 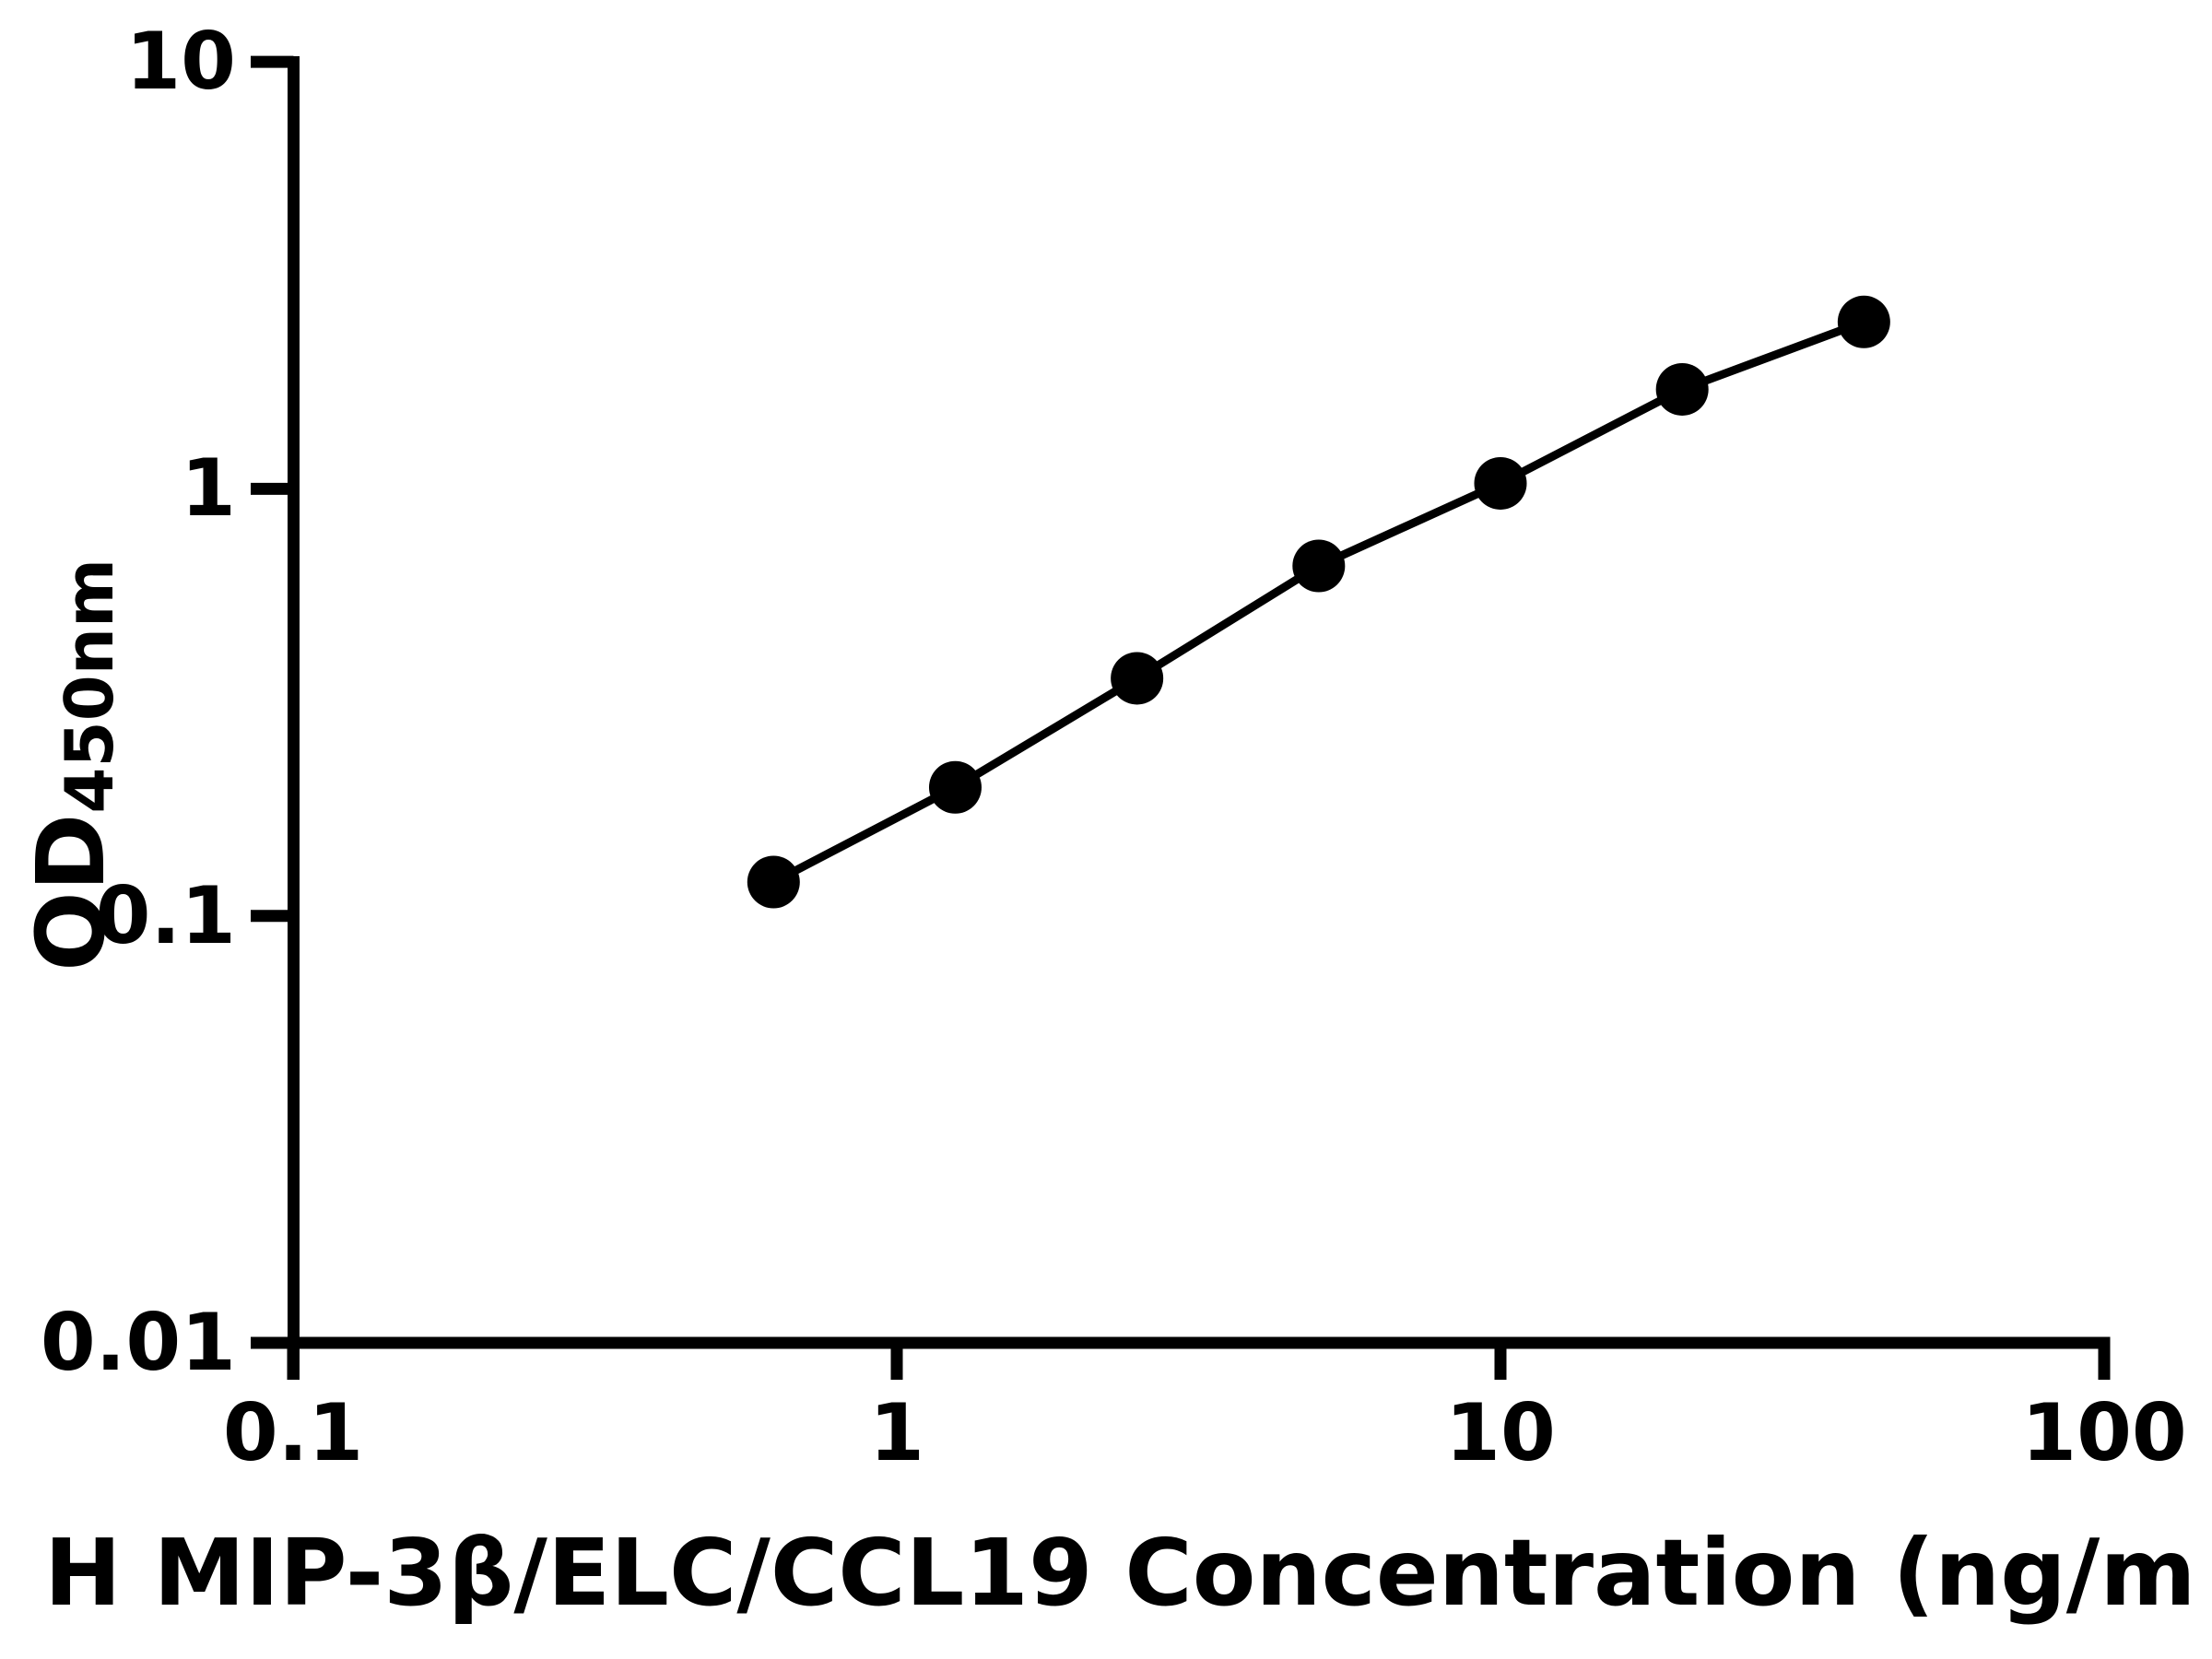 What do you see at coordinates (896, 1433) in the screenshot?
I see `x-tick-label-1: 1` at bounding box center [896, 1433].